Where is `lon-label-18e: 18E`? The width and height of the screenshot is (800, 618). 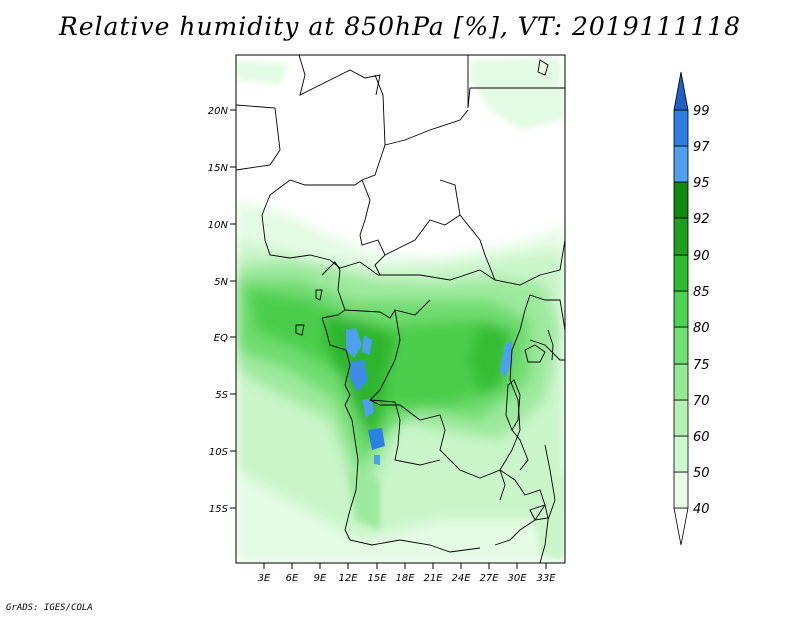
lon-label-18e: 18E is located at coordinates (405, 578).